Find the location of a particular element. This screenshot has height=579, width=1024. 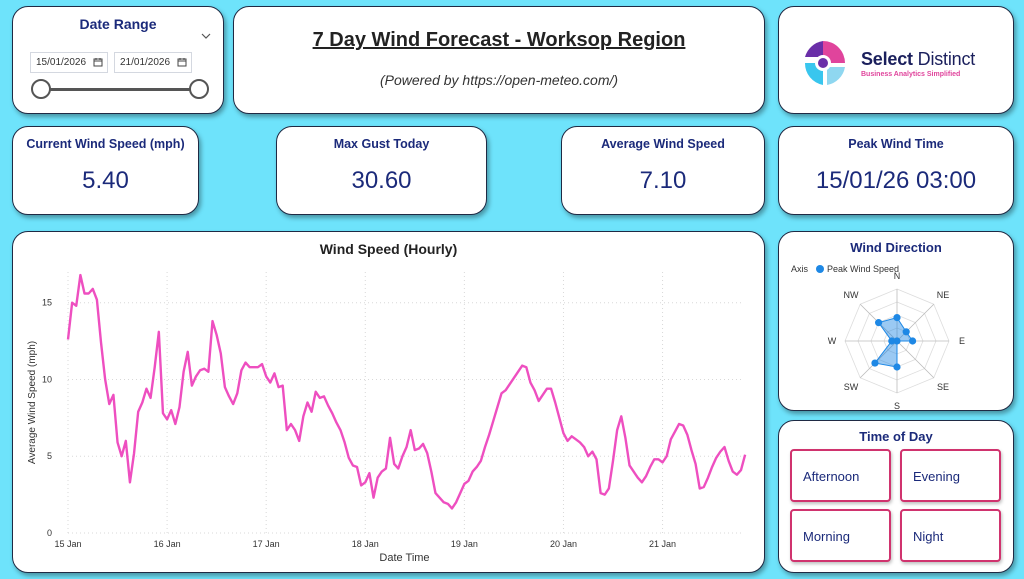

x-tick-label: 15 Jan is located at coordinates (67, 544).